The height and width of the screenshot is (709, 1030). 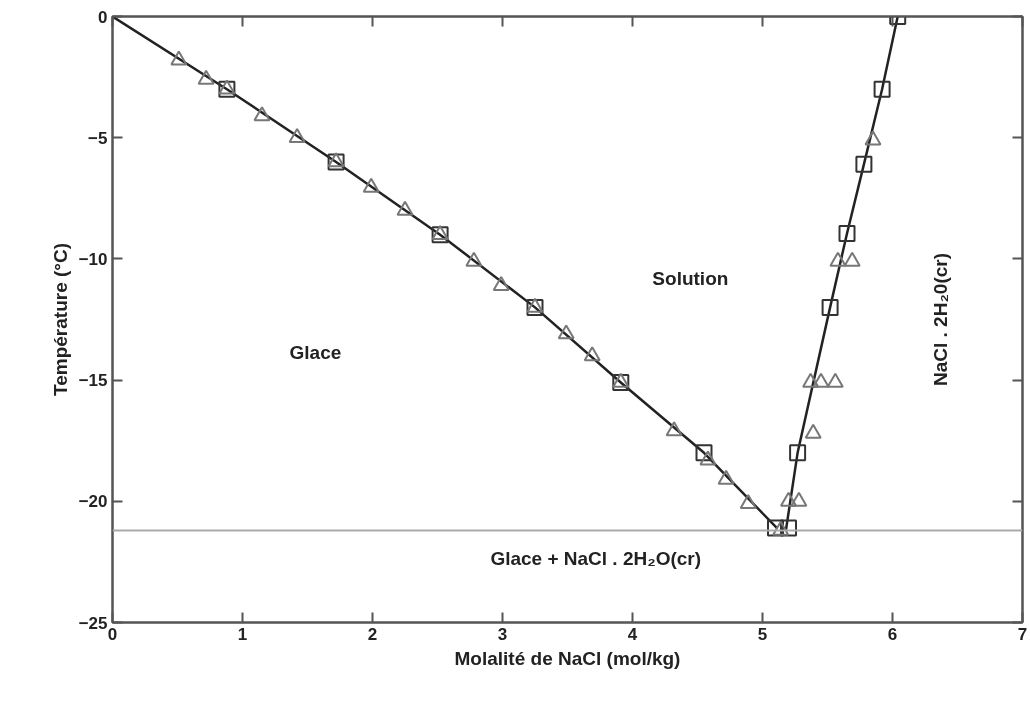 What do you see at coordinates (242, 634) in the screenshot?
I see `x-tick-label: 1` at bounding box center [242, 634].